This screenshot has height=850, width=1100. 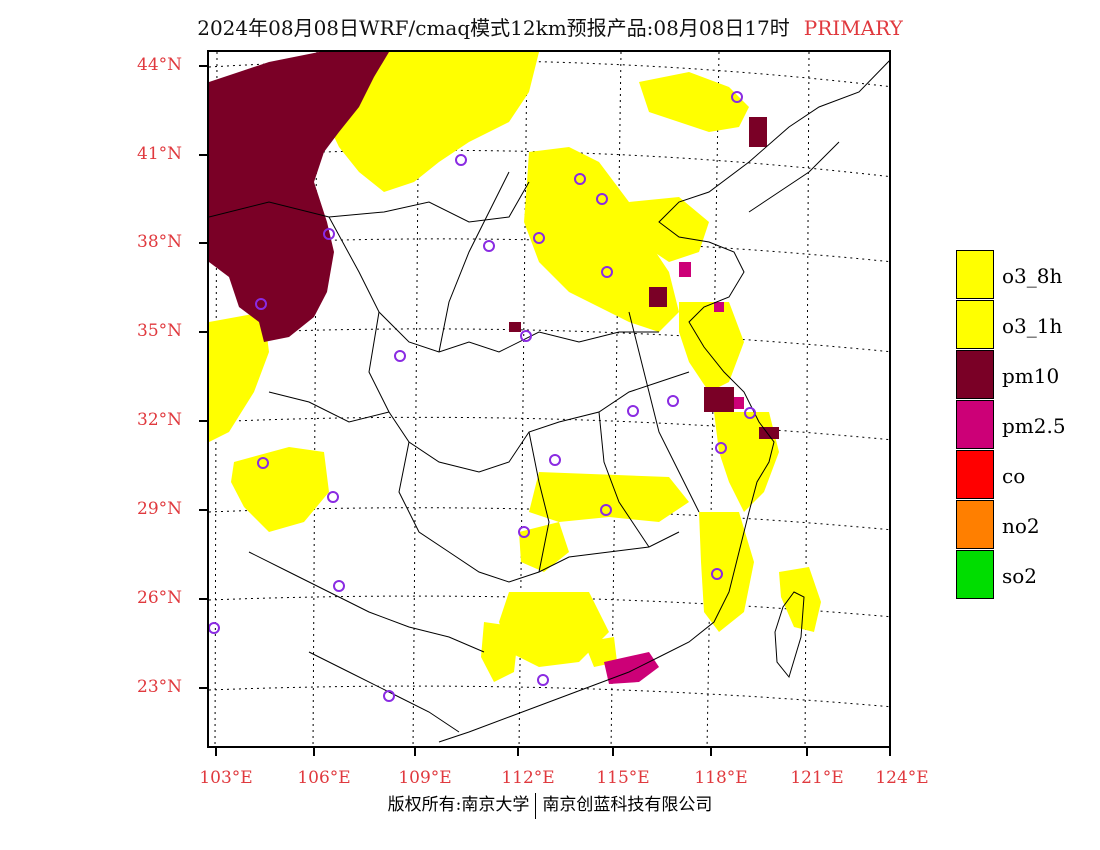 What do you see at coordinates (160, 331) in the screenshot?
I see `lat-label-35: 35°N` at bounding box center [160, 331].